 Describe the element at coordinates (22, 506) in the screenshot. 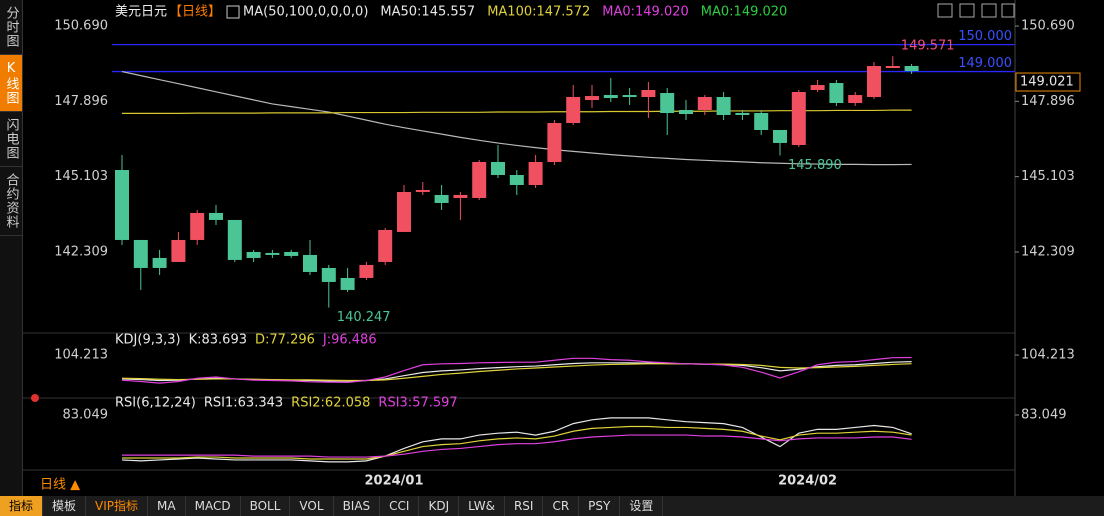

I see `toolbar-item: 指标` at that location.